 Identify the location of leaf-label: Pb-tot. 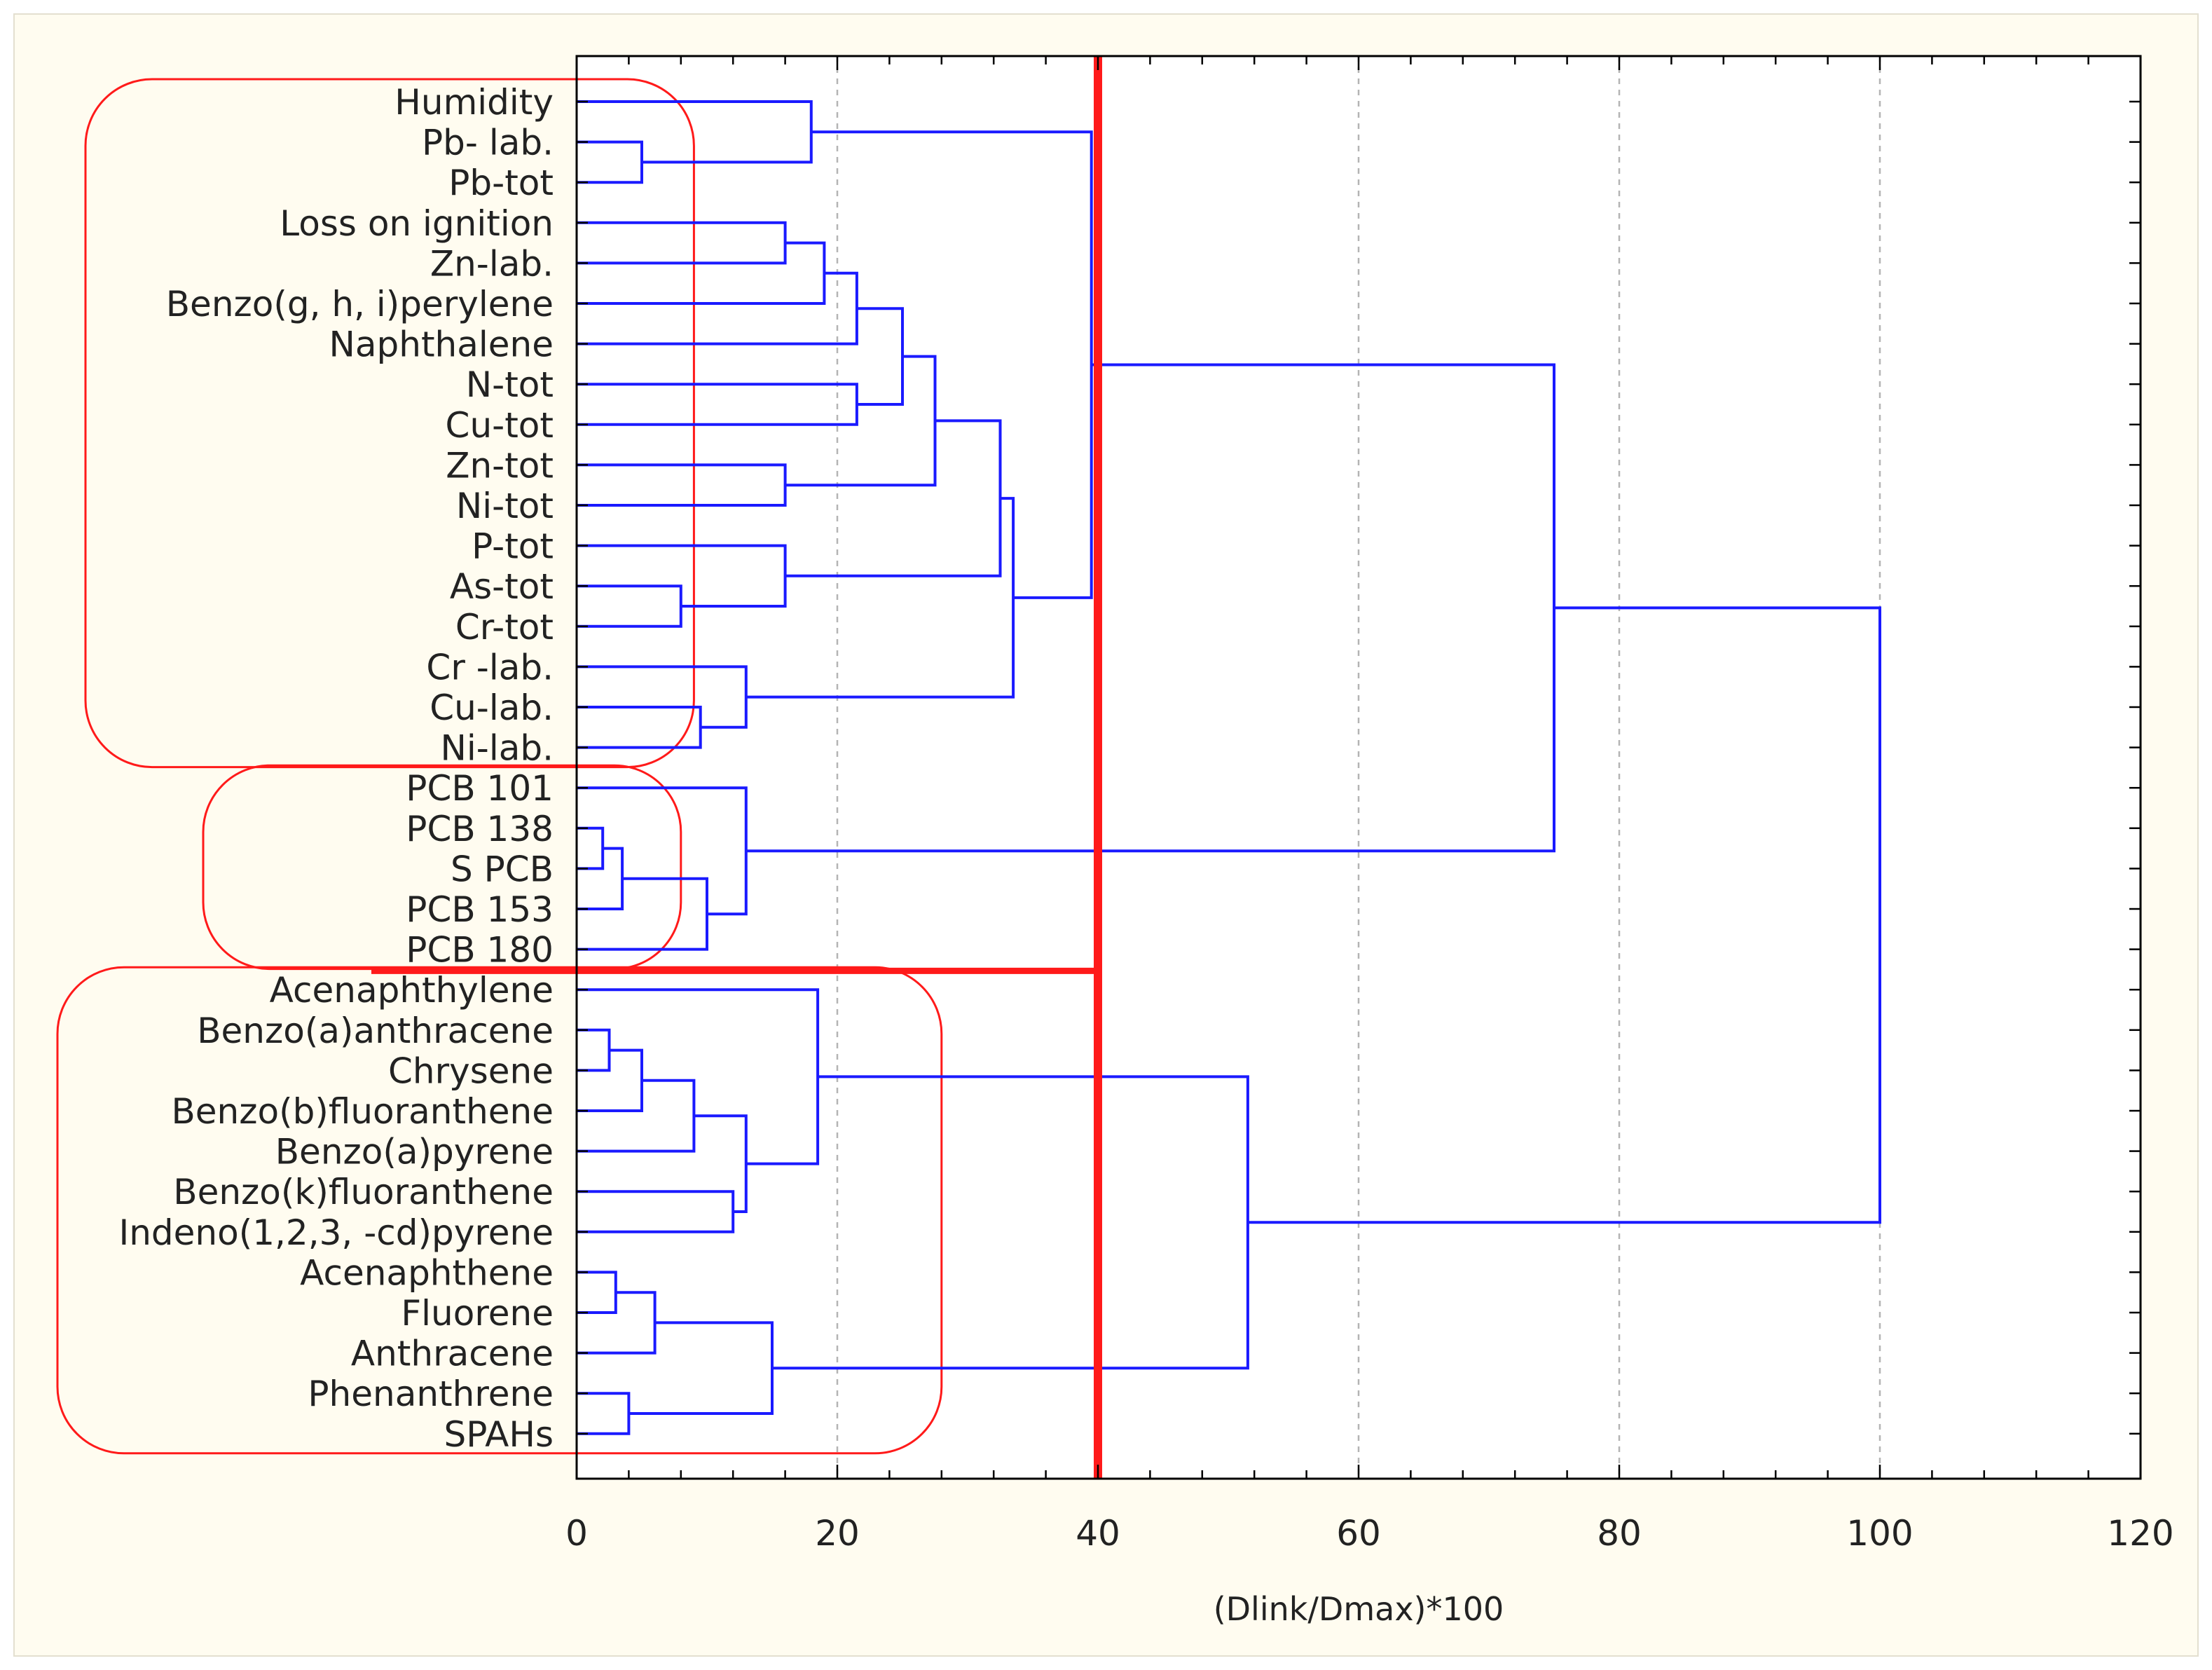
(501, 183).